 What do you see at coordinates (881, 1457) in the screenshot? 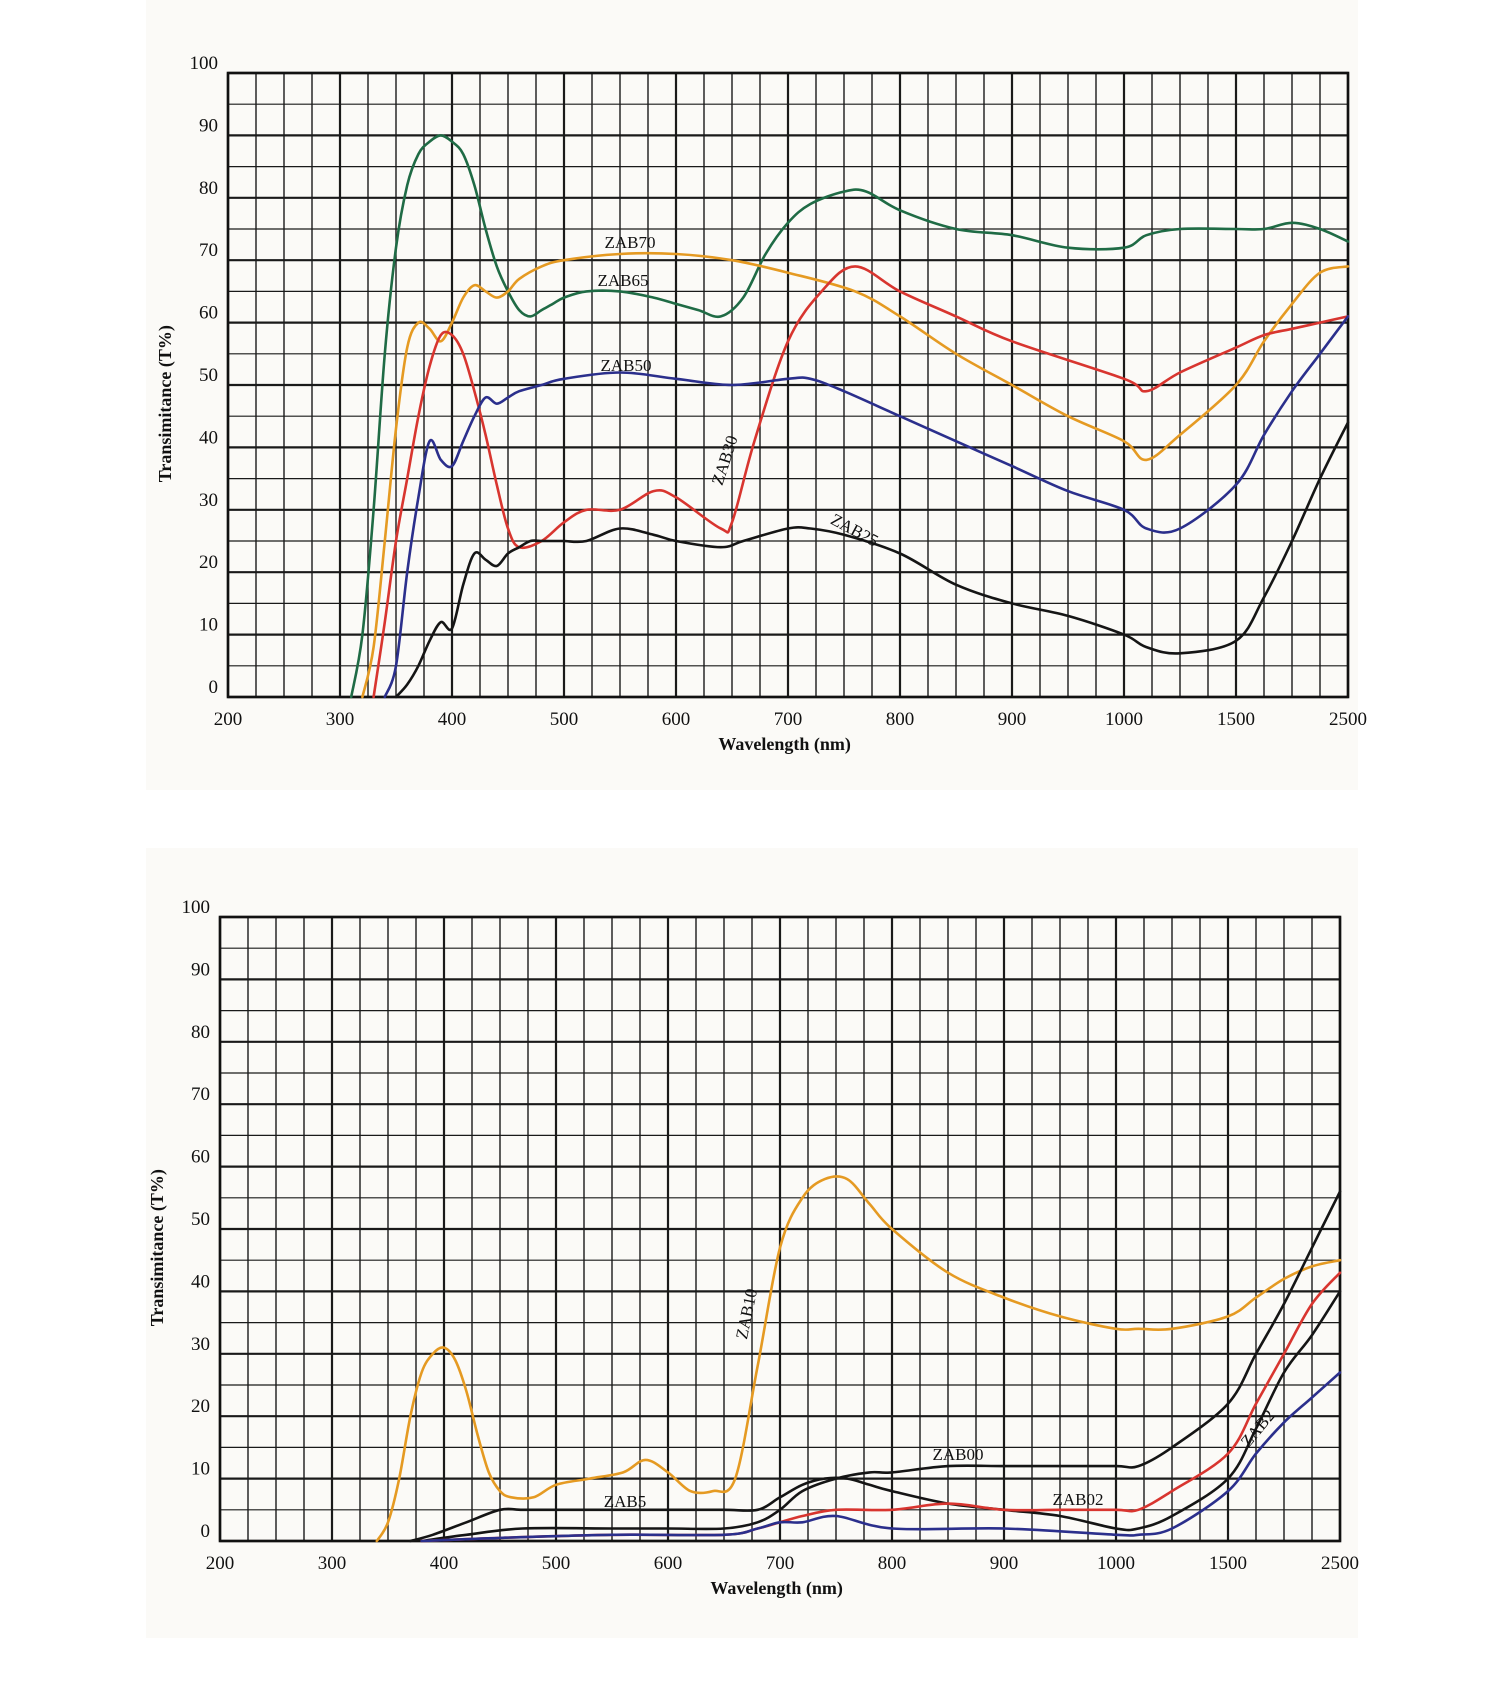
I see `series-line-zab2` at bounding box center [881, 1457].